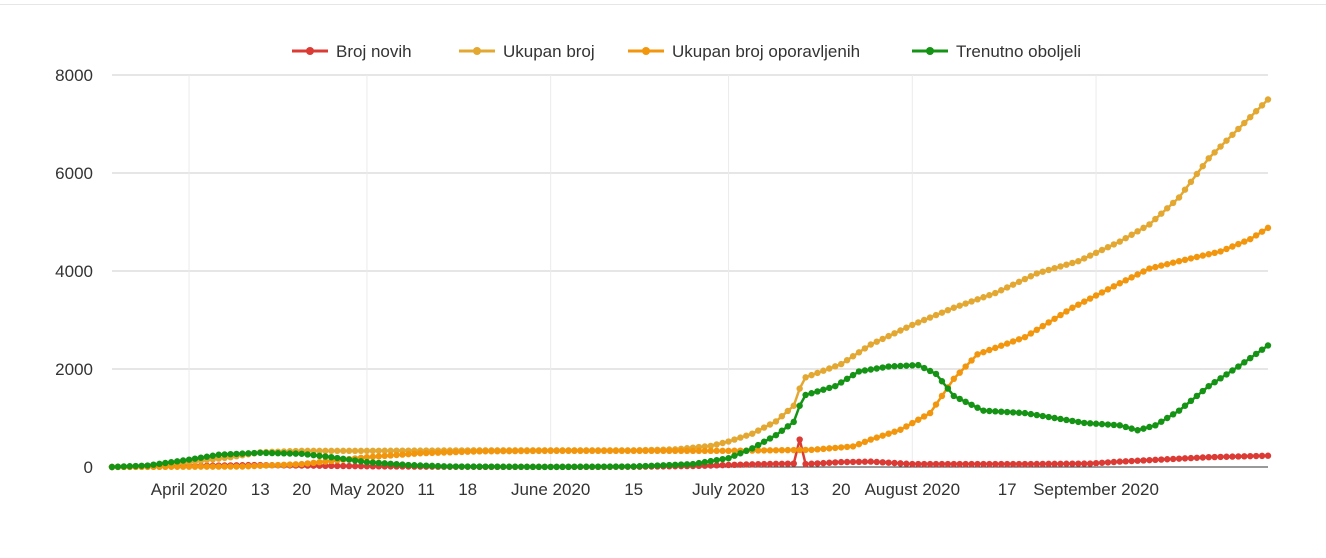 This screenshot has height=558, width=1326. I want to click on legend-item: Ukupan broj, so click(527, 51).